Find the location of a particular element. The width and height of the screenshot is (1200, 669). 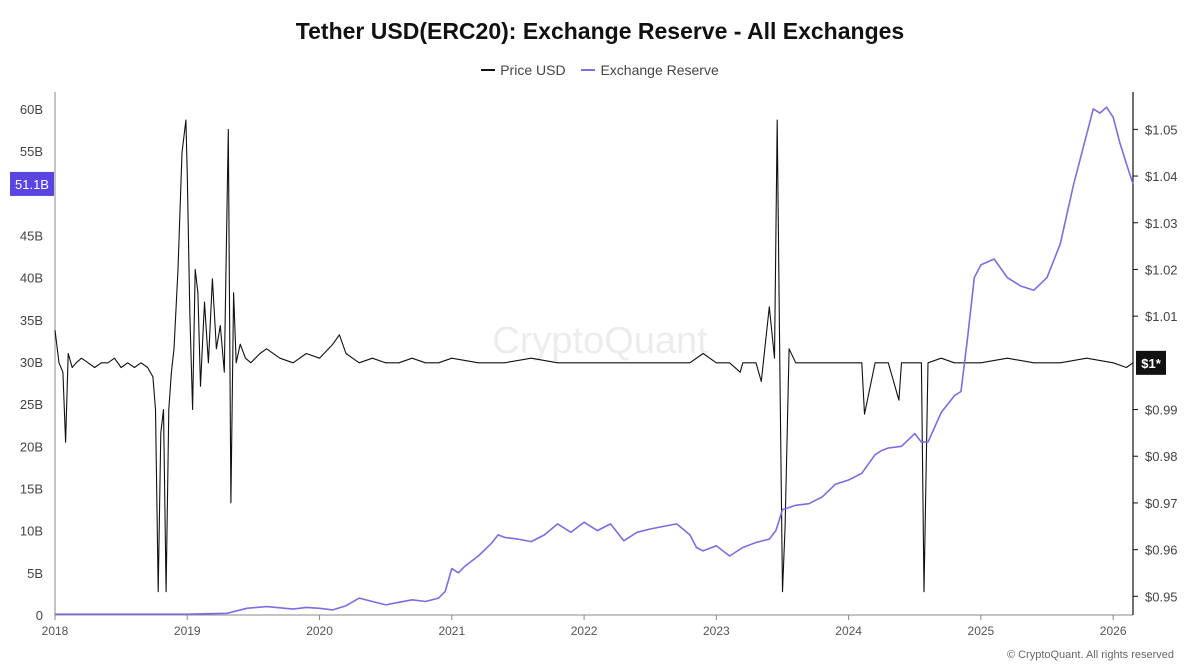

y-right-tick-label: $0.97 is located at coordinates (1161, 503).